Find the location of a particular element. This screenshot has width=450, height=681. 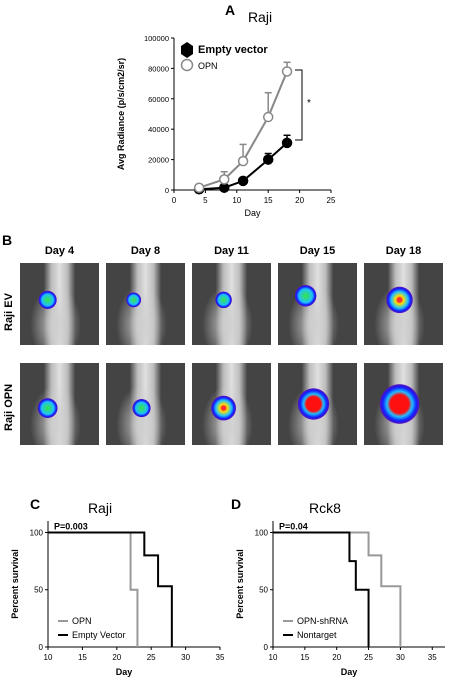

chart-title: Raji is located at coordinates (100, 508).